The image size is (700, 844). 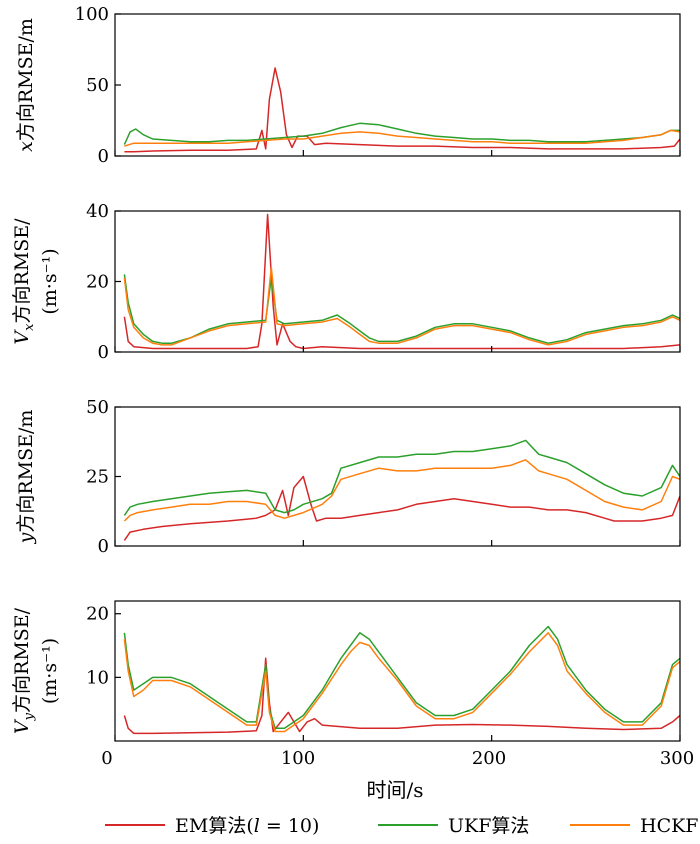 What do you see at coordinates (247, 826) in the screenshot?
I see `legend-label-em: EM算法(l = 10)` at bounding box center [247, 826].